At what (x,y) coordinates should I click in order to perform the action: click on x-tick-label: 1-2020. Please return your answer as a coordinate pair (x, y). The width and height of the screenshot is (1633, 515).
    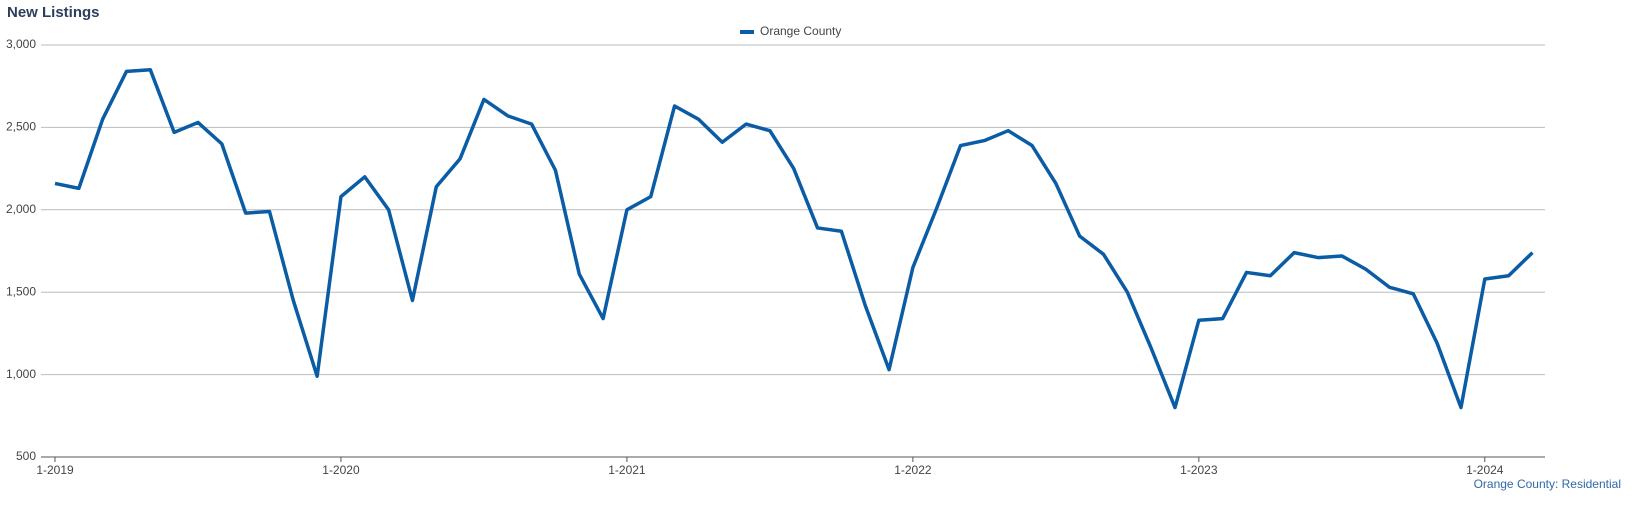
    Looking at the image, I should click on (341, 470).